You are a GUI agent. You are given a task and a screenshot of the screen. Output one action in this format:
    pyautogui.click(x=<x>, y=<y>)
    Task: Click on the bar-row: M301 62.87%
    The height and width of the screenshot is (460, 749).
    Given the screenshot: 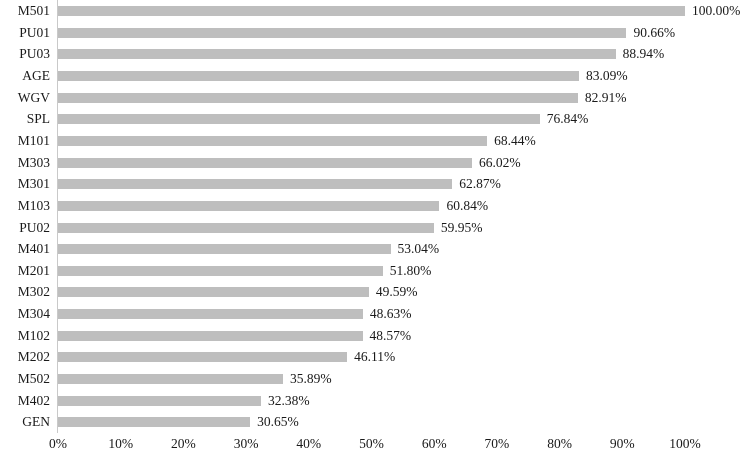 What is the action you would take?
    pyautogui.click(x=374, y=184)
    